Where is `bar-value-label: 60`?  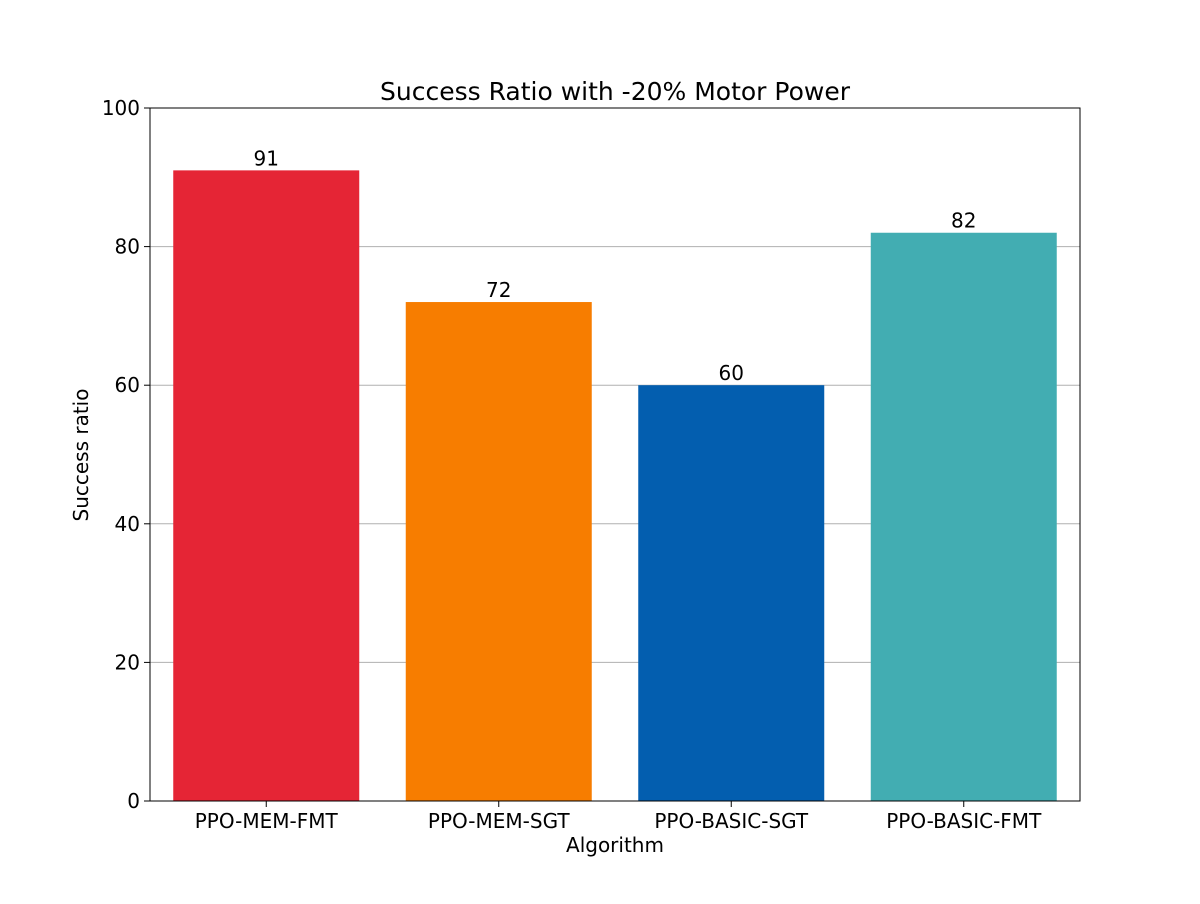
bar-value-label: 60 is located at coordinates (731, 373).